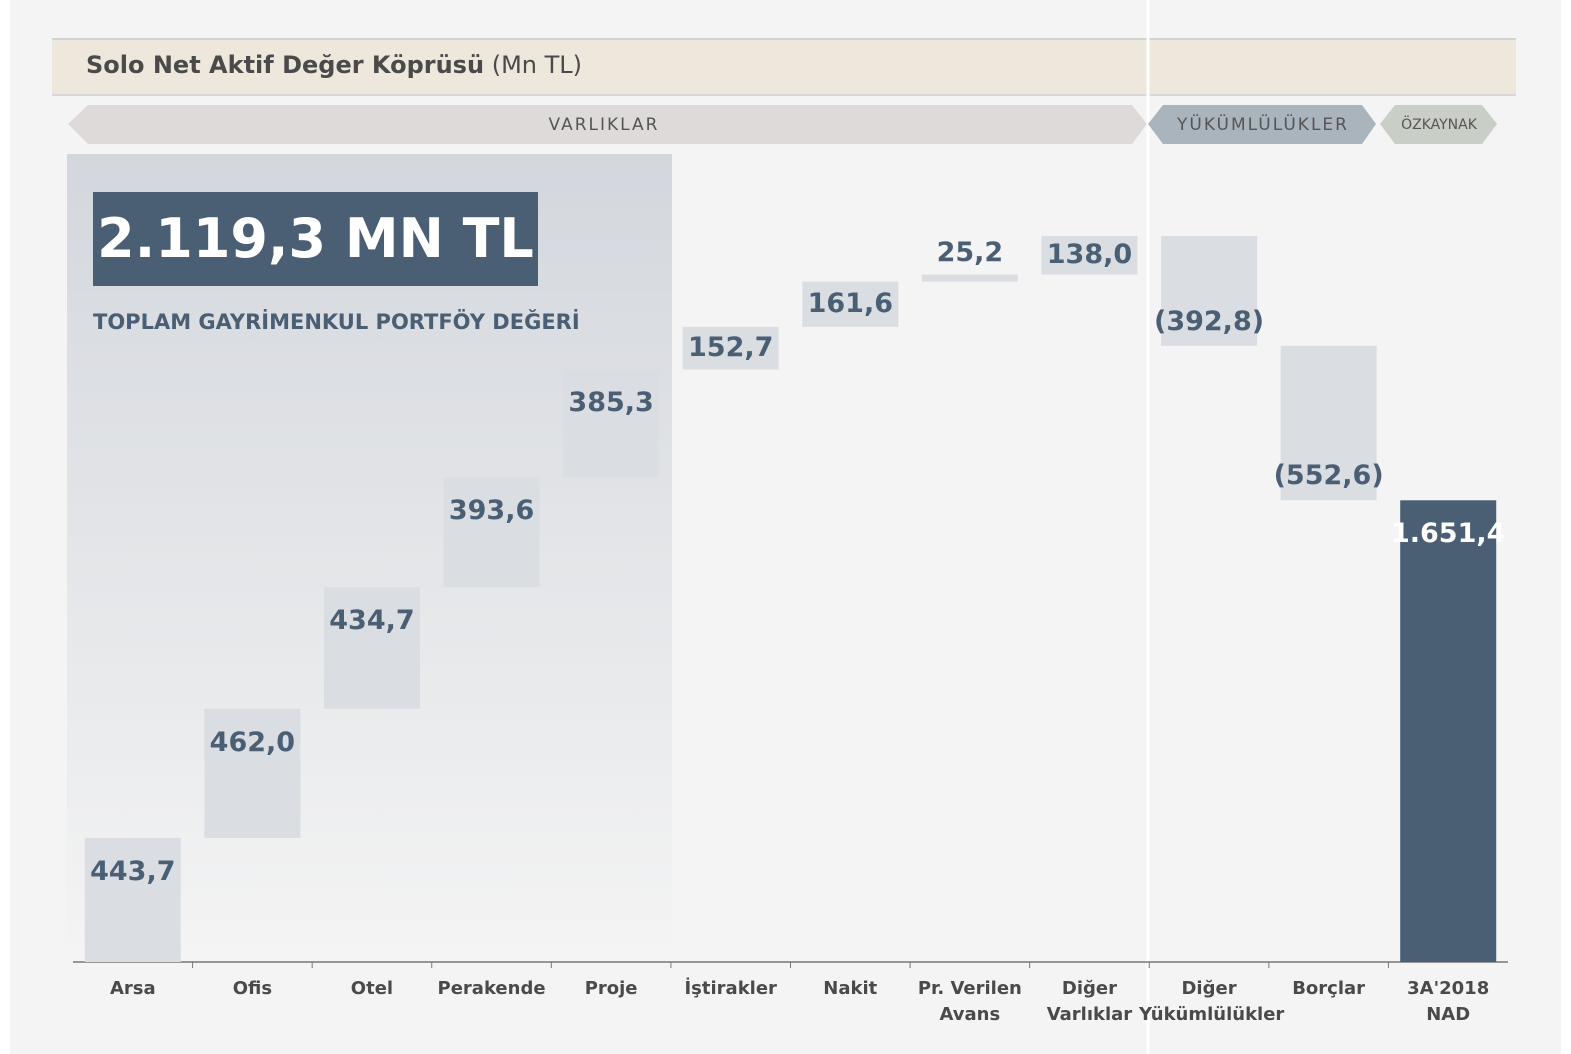 Image resolution: width=1571 pixels, height=1054 pixels. I want to click on section-label: ÖZKAYNAK, so click(1439, 124).